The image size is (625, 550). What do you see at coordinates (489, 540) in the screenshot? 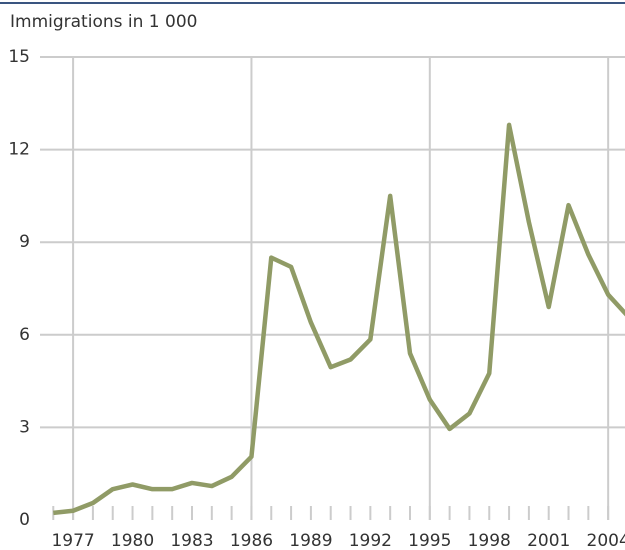
I see `x-tick-label: 1998` at bounding box center [489, 540].